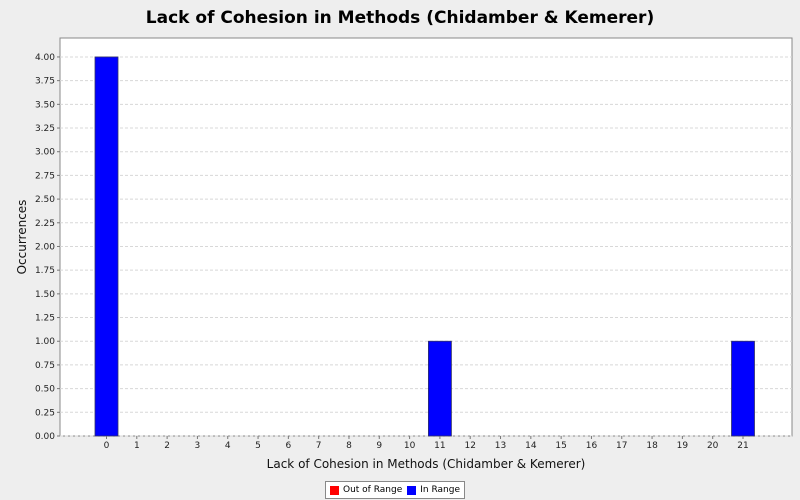 The image size is (800, 500). Describe the element at coordinates (288, 446) in the screenshot. I see `x-tick-label: 6` at that location.